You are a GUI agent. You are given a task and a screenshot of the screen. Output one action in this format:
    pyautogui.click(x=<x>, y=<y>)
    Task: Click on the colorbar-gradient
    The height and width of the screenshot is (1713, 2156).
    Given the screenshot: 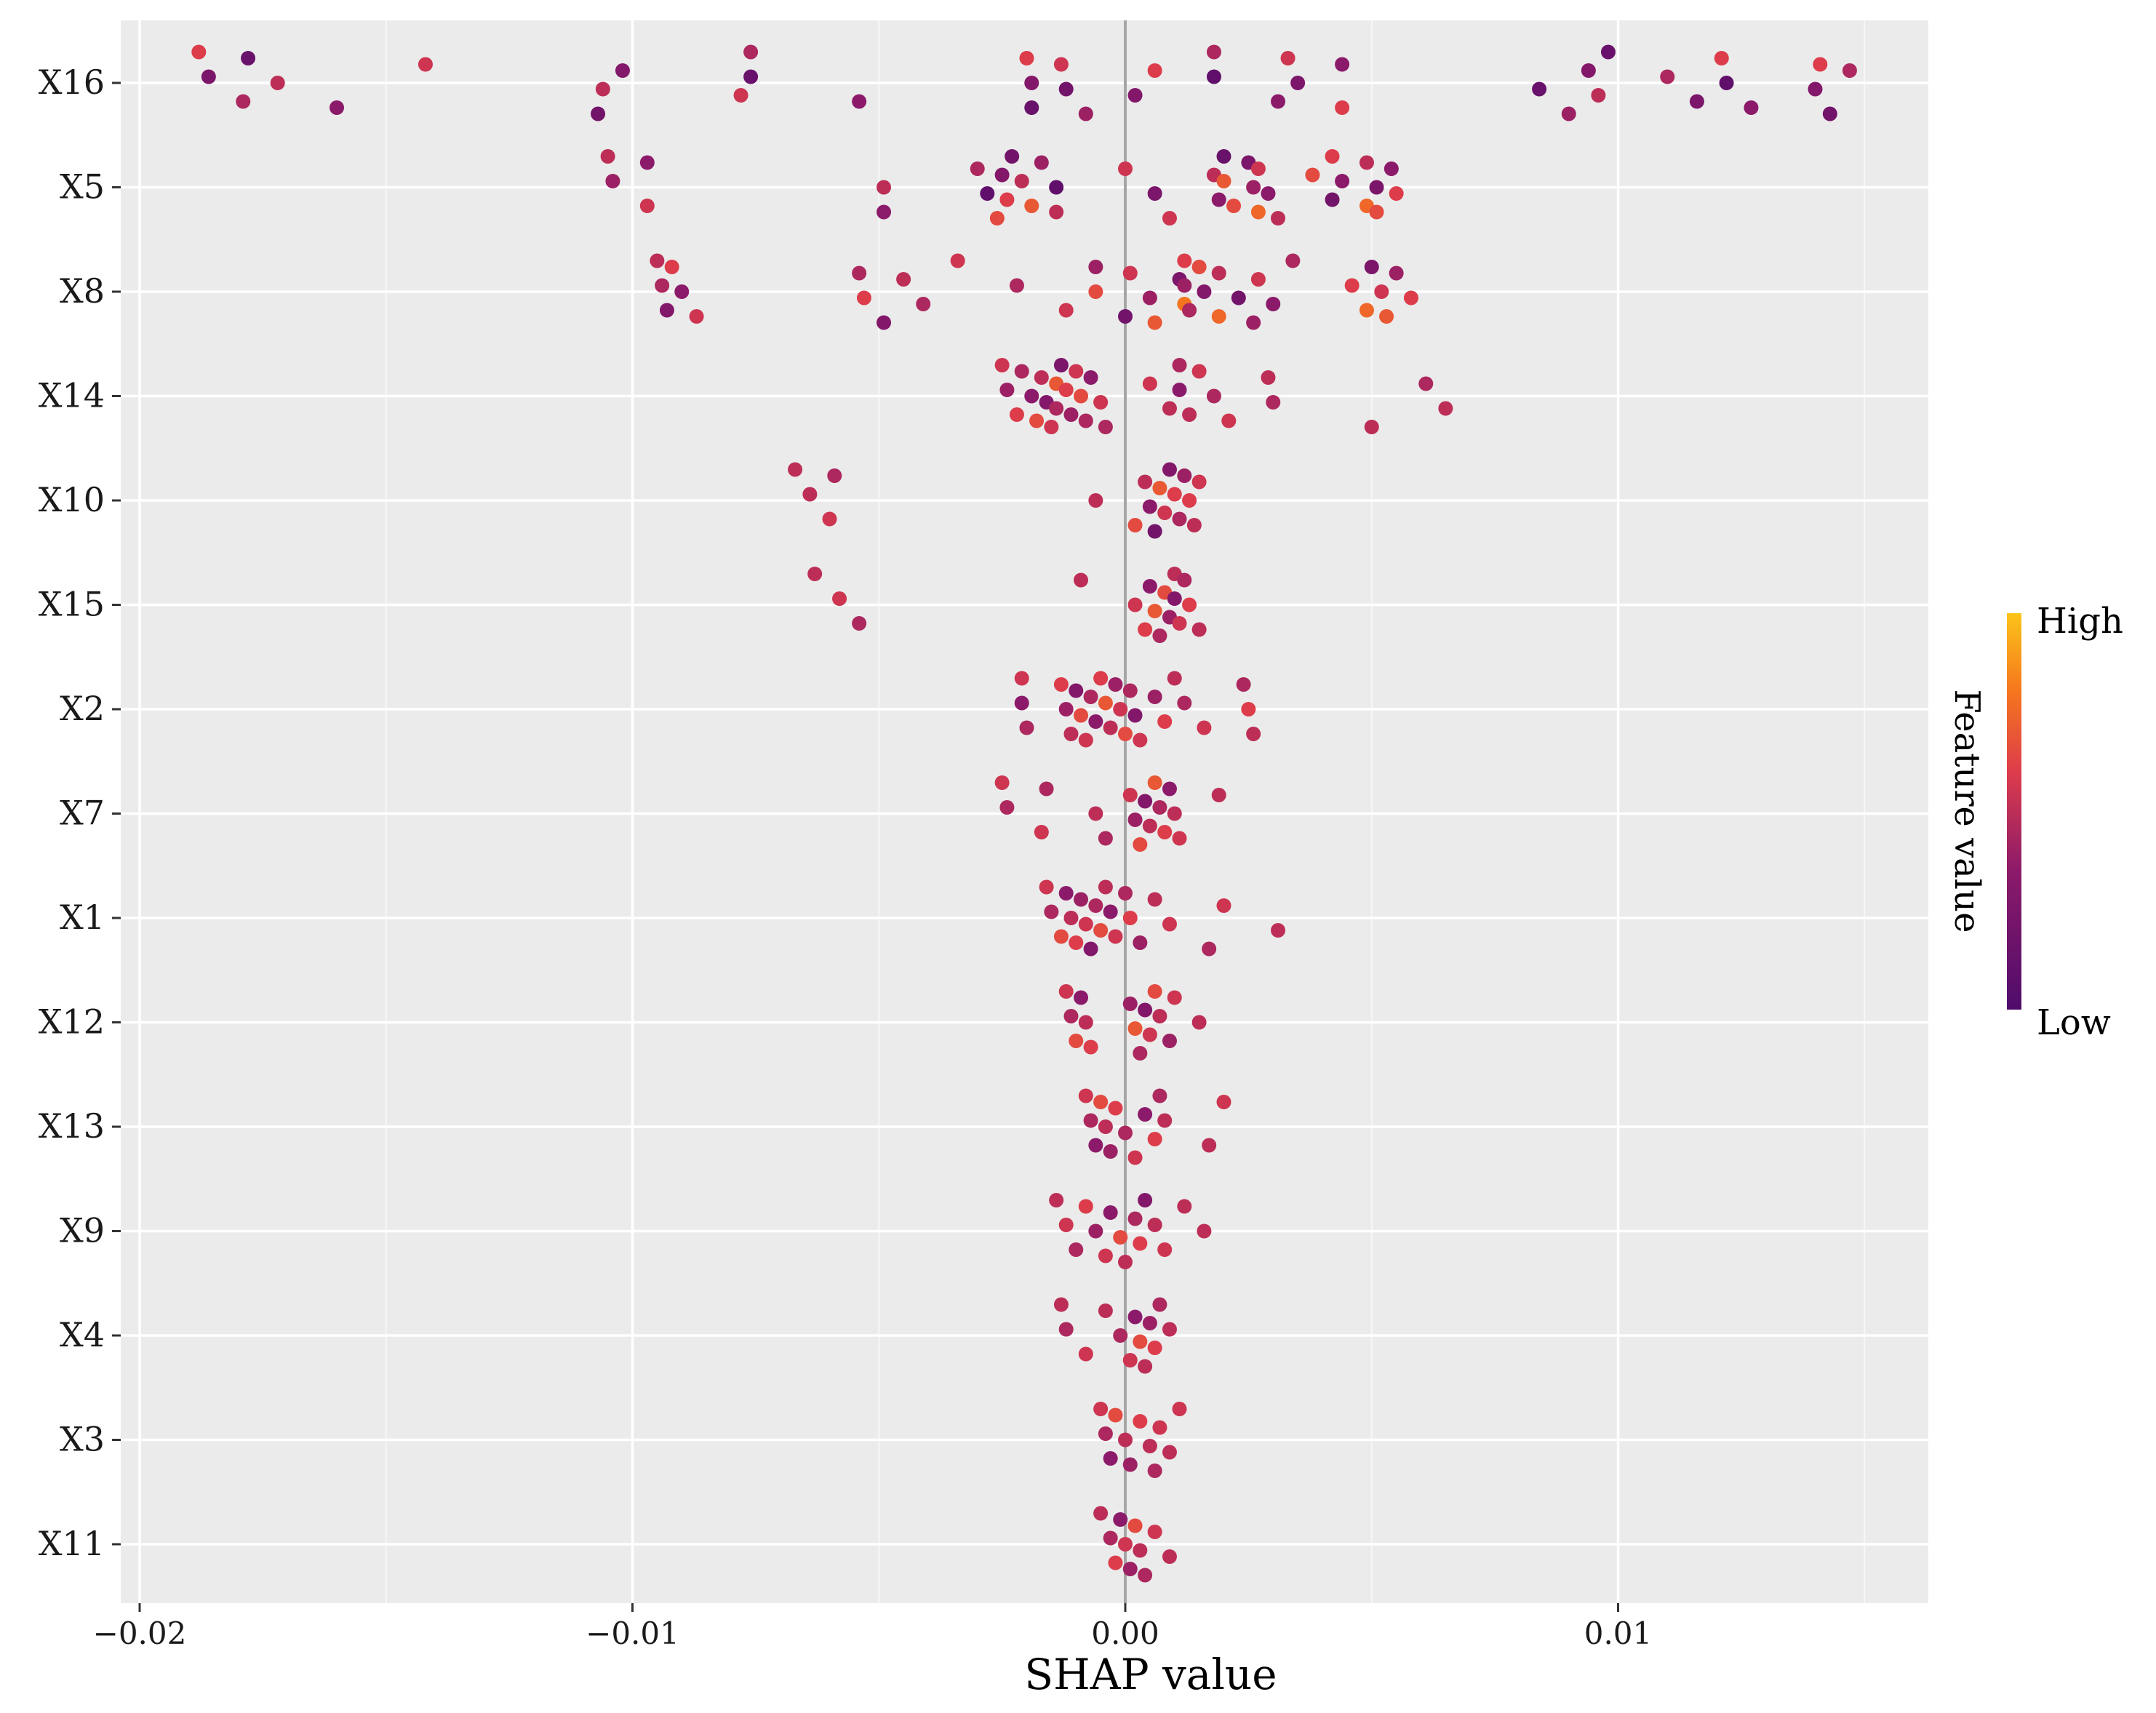 What is the action you would take?
    pyautogui.click(x=2014, y=811)
    